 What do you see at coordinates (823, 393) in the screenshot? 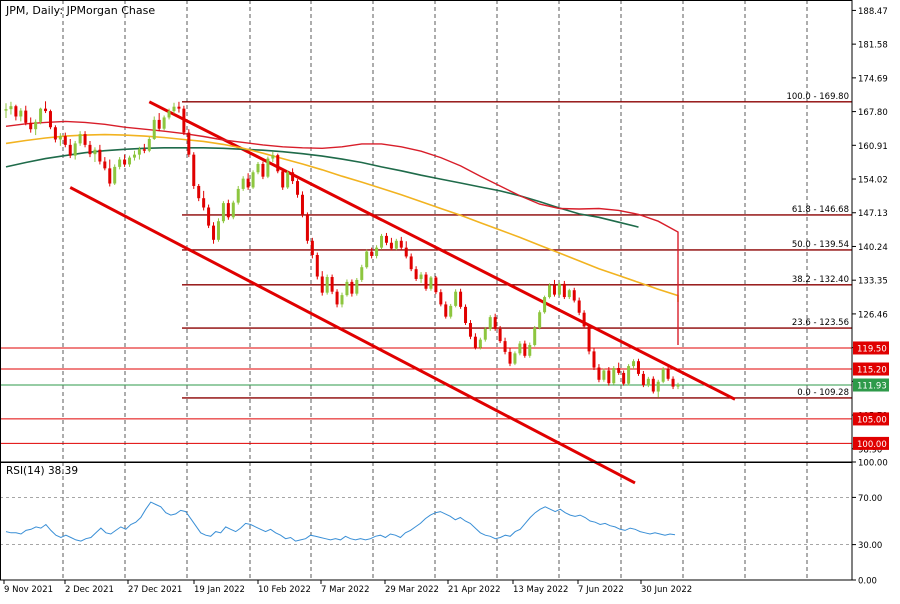
I see `fib-label-5: 0.0 - 109.28` at bounding box center [823, 393].